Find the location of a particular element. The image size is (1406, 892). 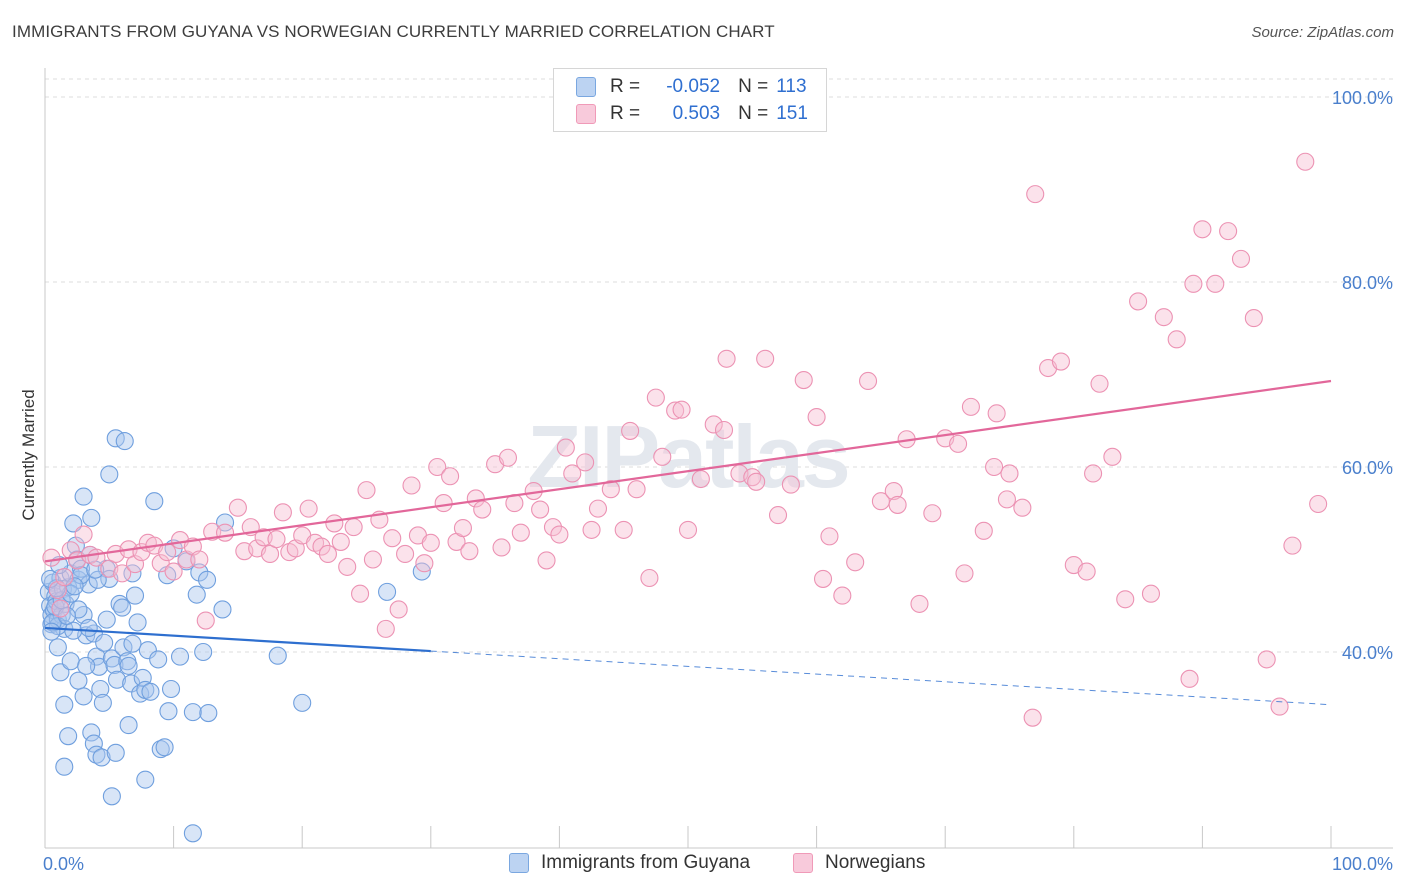

bottom-legend-guyana: Immigrants from Guyana is located at coordinates (629, 863).